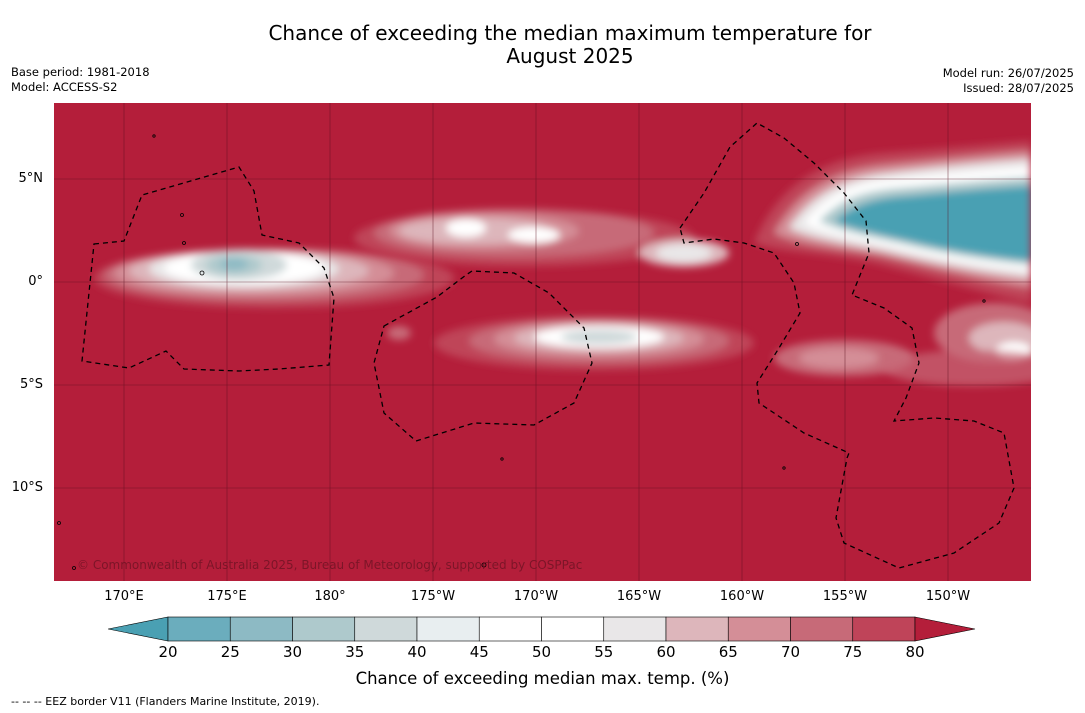 The width and height of the screenshot is (1085, 713). I want to click on northern-band, so click(541, 238).